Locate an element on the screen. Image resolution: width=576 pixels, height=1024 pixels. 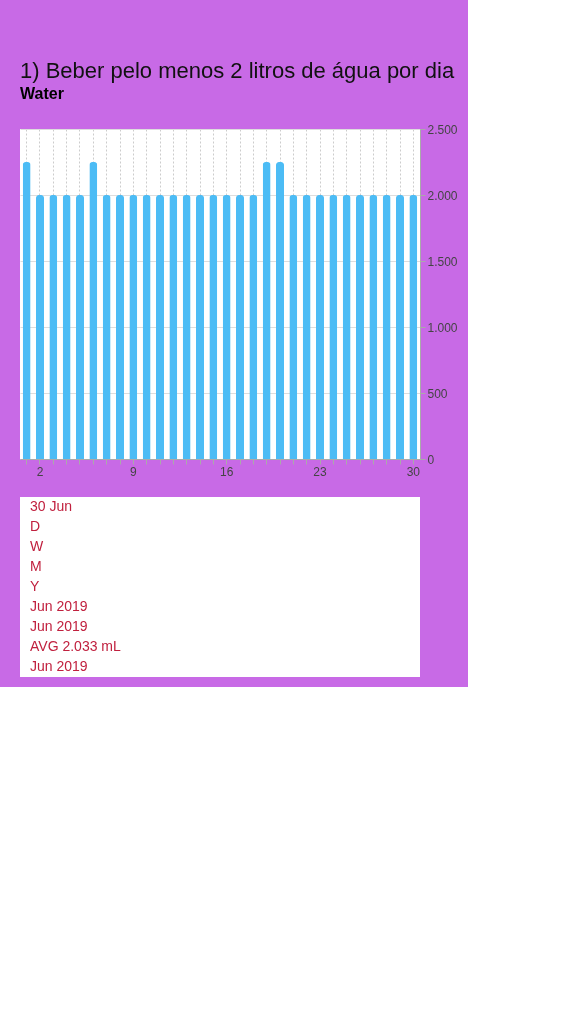
y-tick-label: 1.000 is located at coordinates (442, 327).